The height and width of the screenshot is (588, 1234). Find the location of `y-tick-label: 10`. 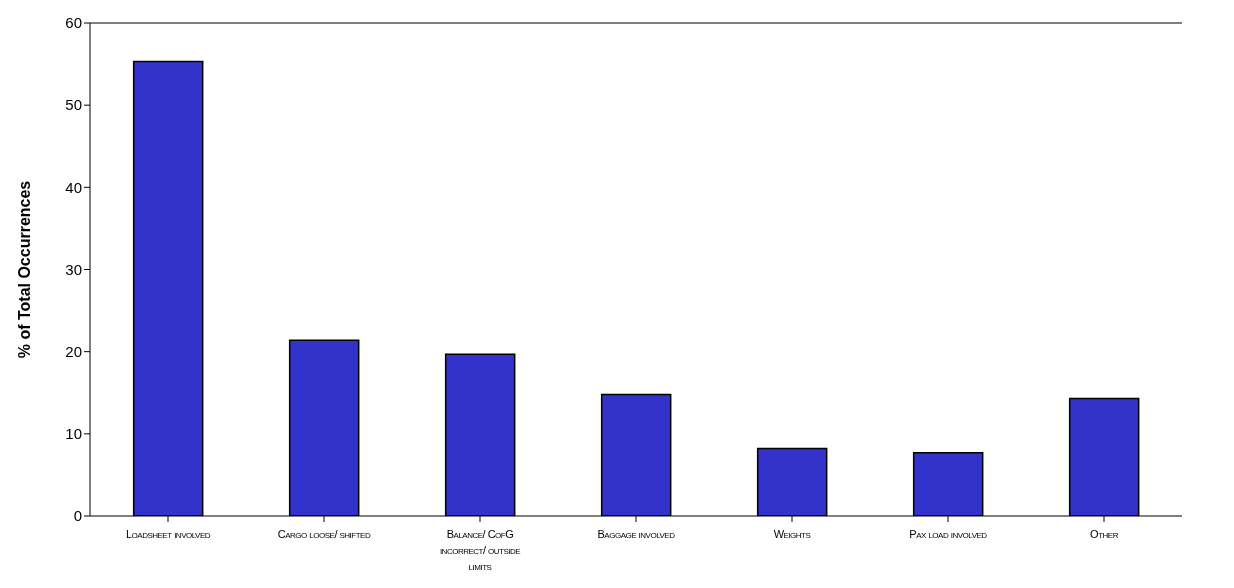

y-tick-label: 10 is located at coordinates (73, 434).